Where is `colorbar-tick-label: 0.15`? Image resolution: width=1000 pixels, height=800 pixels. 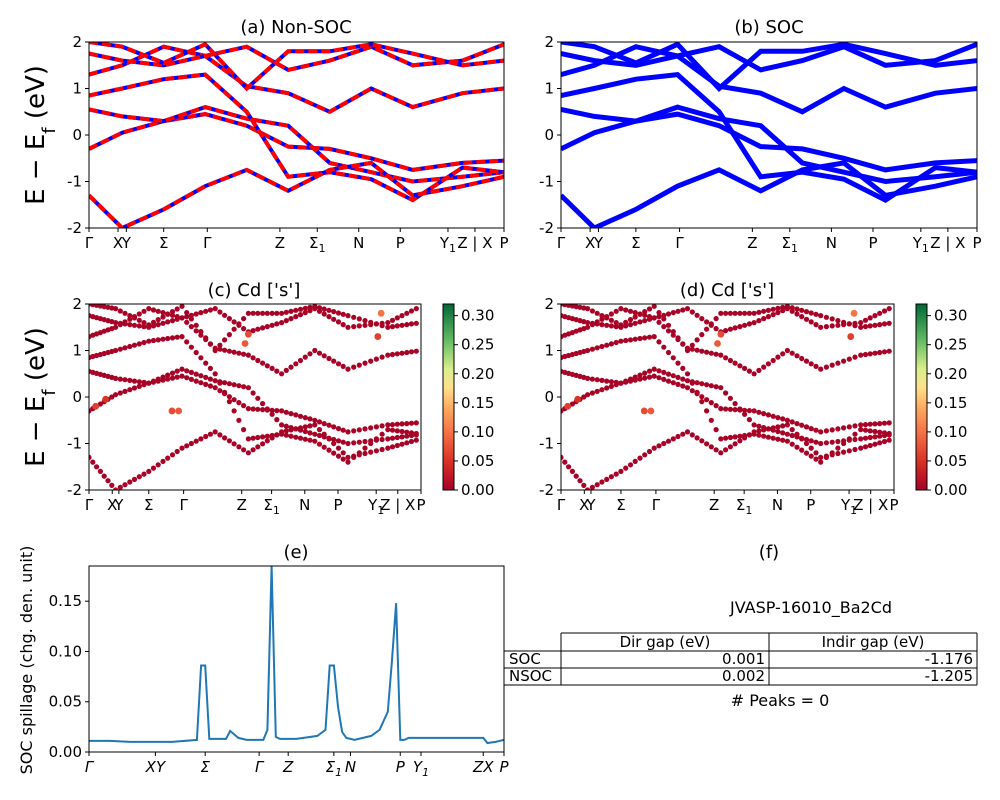 colorbar-tick-label: 0.15 is located at coordinates (477, 403).